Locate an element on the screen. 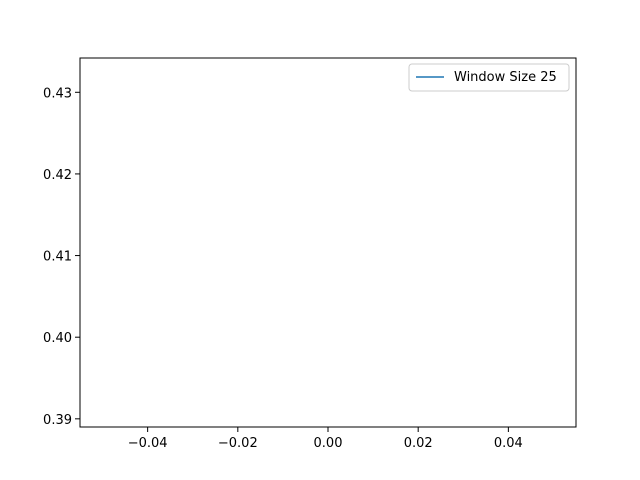 This screenshot has width=640, height=480. x-axis: −0.04 −0.02 0.00 0.02 0.04 is located at coordinates (325, 439).